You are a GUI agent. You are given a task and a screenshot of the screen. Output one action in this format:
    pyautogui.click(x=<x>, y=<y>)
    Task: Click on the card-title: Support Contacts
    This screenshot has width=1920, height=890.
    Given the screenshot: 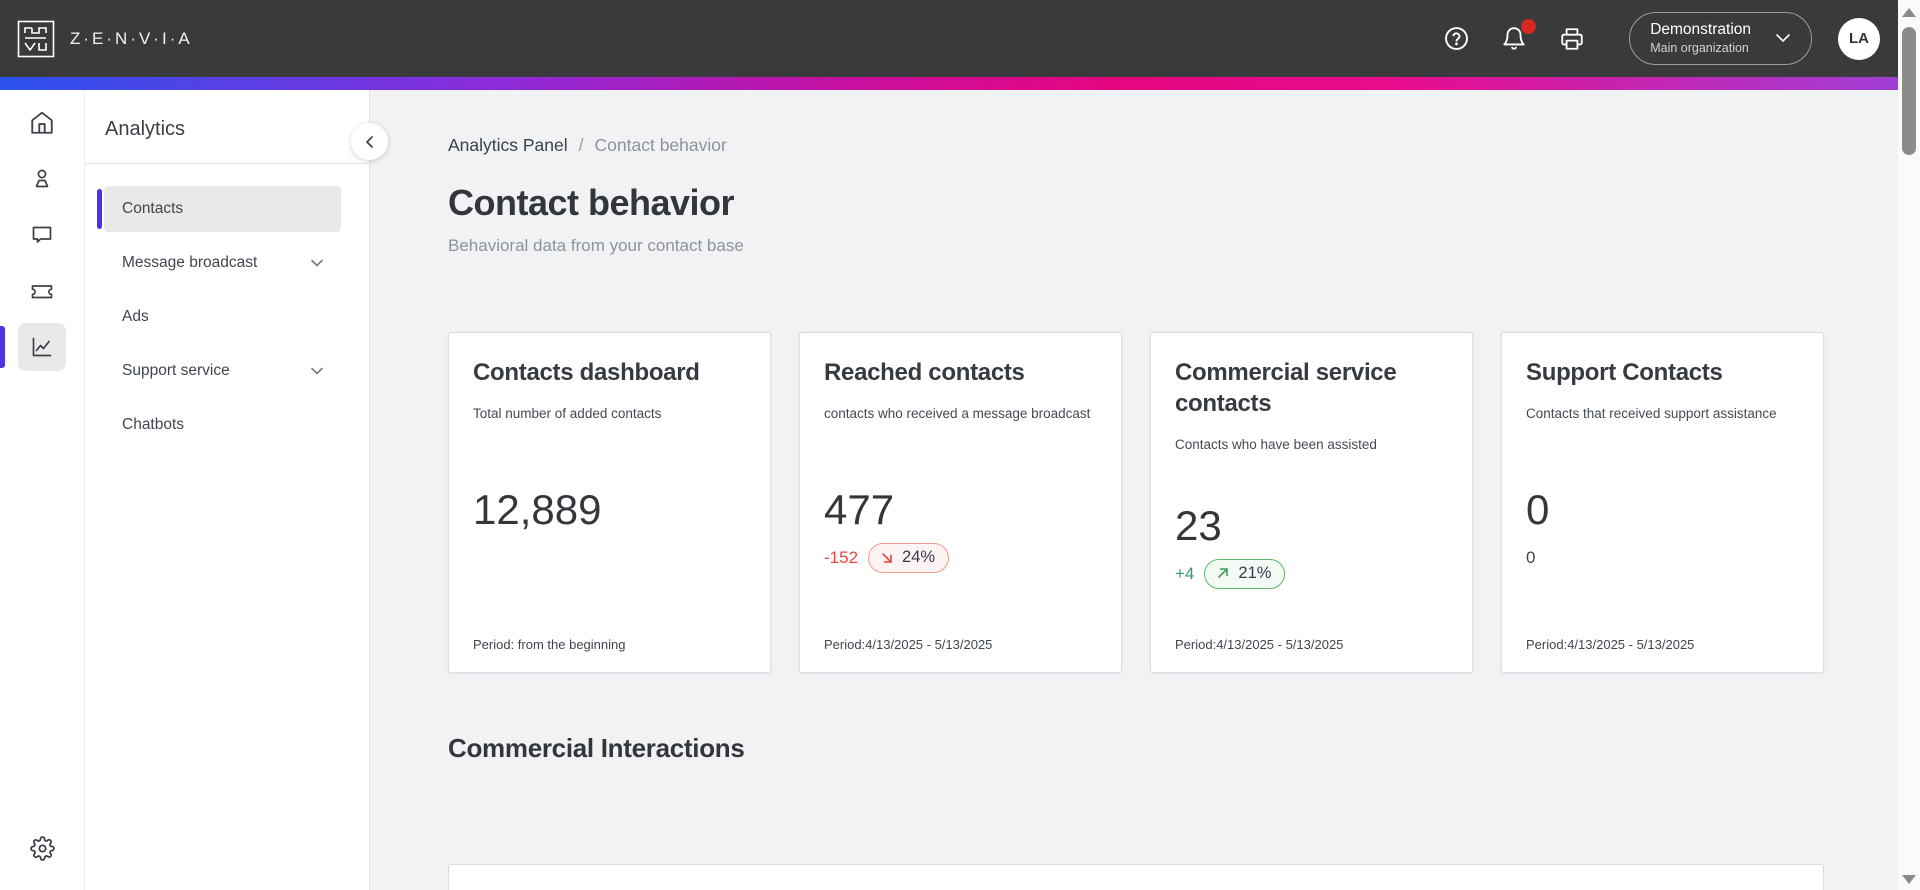 What is the action you would take?
    pyautogui.click(x=1624, y=372)
    